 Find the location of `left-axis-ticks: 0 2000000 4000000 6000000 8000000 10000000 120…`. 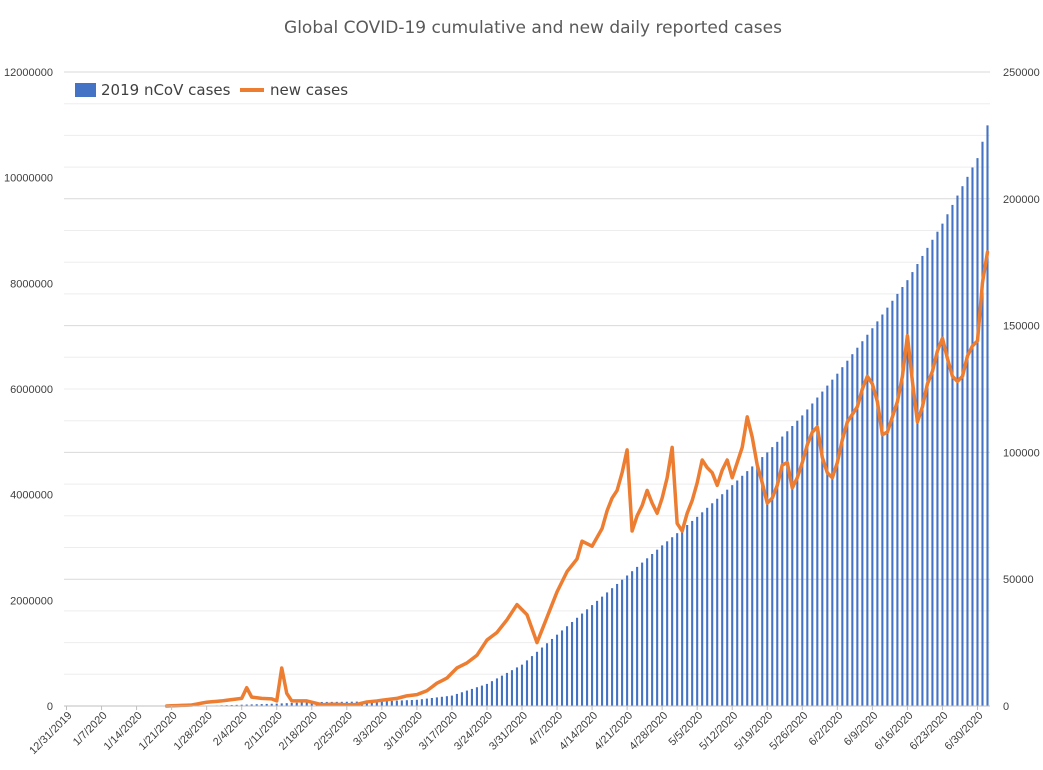

left-axis-ticks: 0 2000000 4000000 6000000 8000000 10000000 120… is located at coordinates (28, 390).